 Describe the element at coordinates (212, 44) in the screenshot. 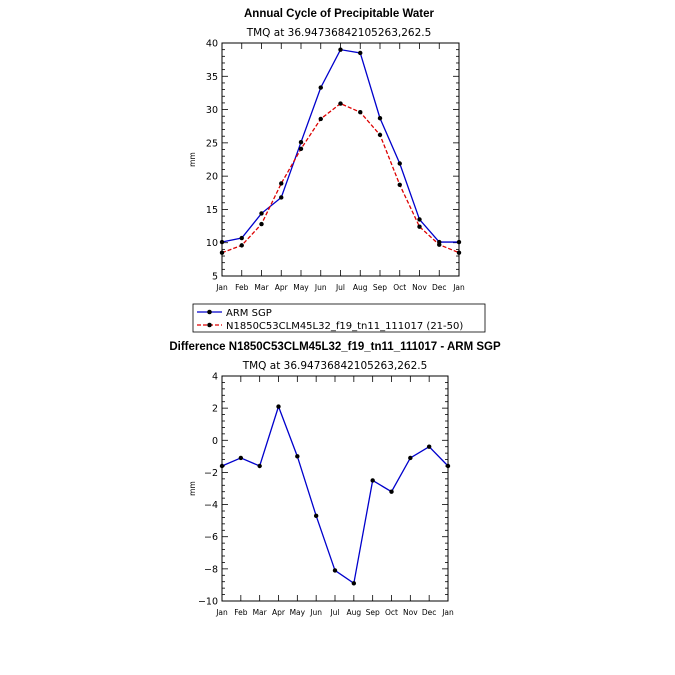

I see `chart1-ytick-label: 40` at that location.